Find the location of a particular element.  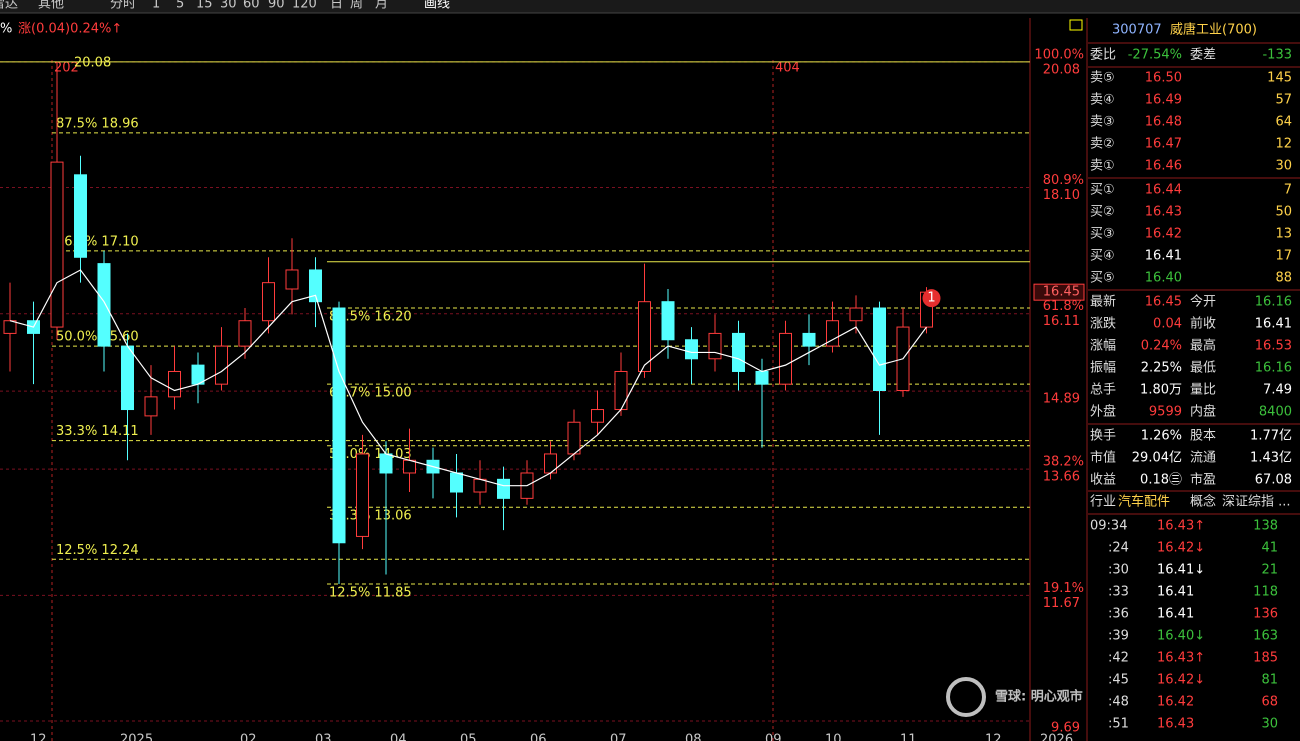

toolbar-item: 日 is located at coordinates (336, 6).